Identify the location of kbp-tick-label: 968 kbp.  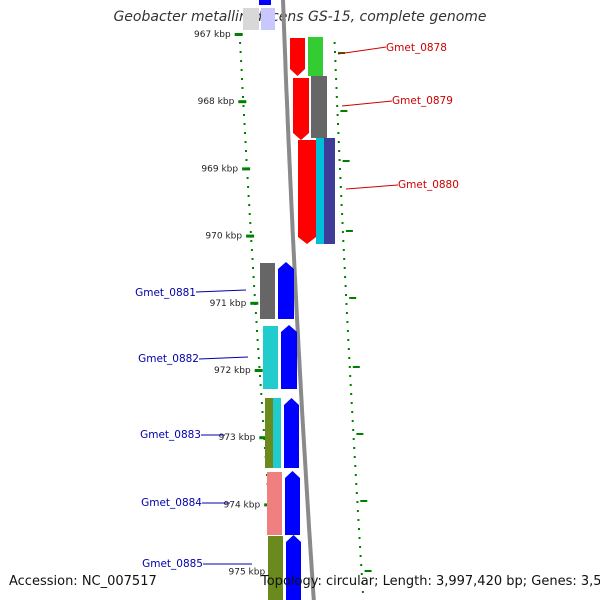
(216, 102).